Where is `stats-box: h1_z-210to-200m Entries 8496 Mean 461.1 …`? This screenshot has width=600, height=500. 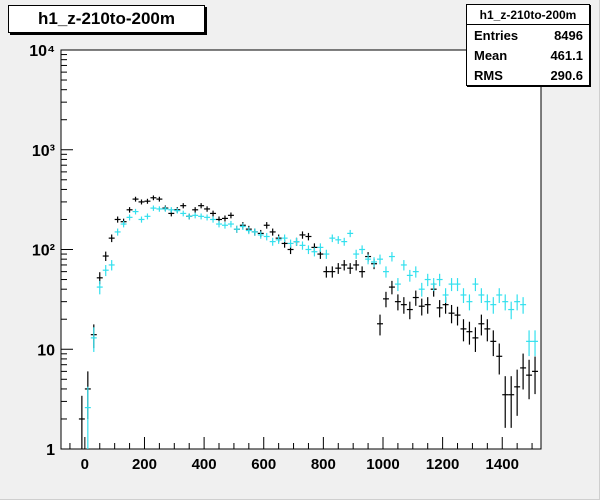
stats-box: h1_z-210to-200m Entries 8496 Mean 461.1 … is located at coordinates (528, 45).